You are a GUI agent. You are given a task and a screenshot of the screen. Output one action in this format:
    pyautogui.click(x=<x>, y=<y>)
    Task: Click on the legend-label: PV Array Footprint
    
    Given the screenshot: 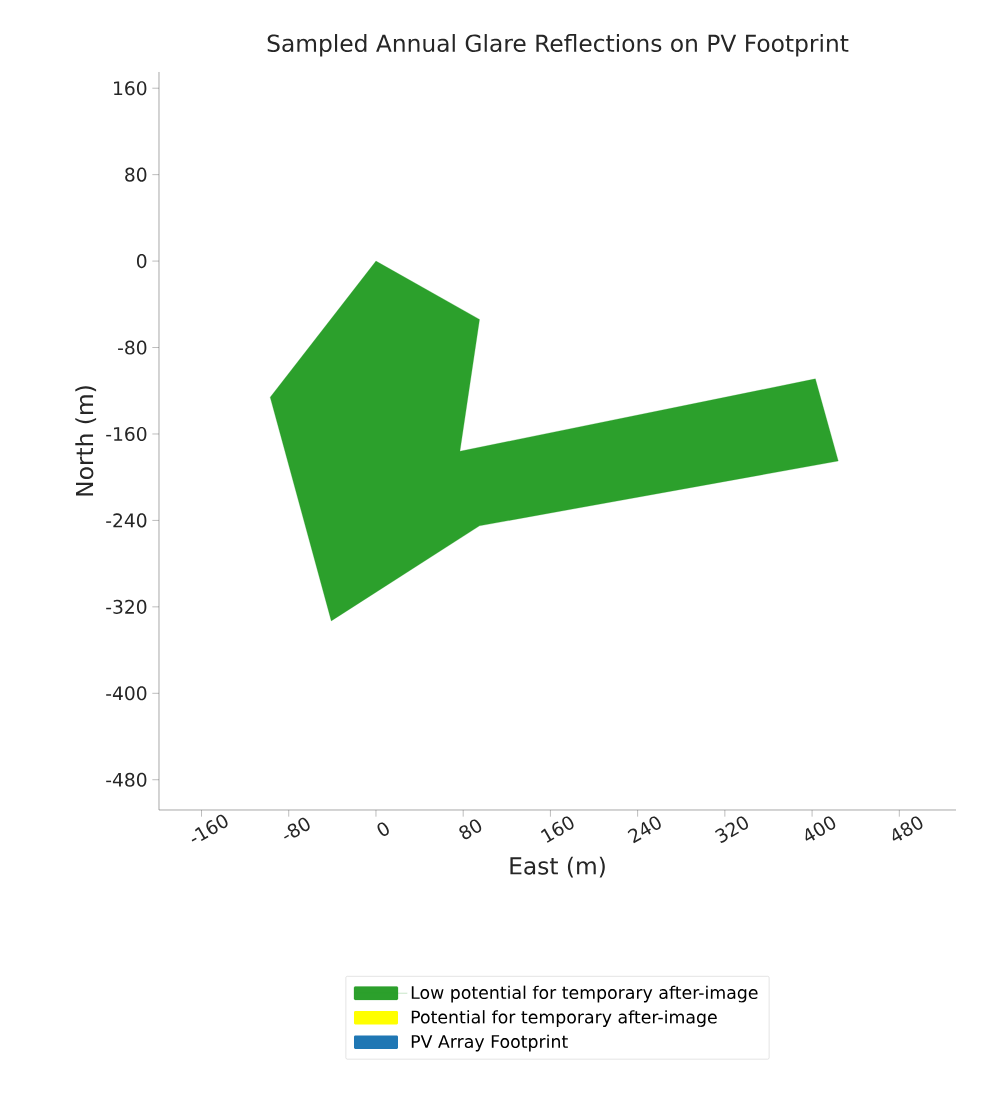 What is the action you would take?
    pyautogui.click(x=489, y=1043)
    